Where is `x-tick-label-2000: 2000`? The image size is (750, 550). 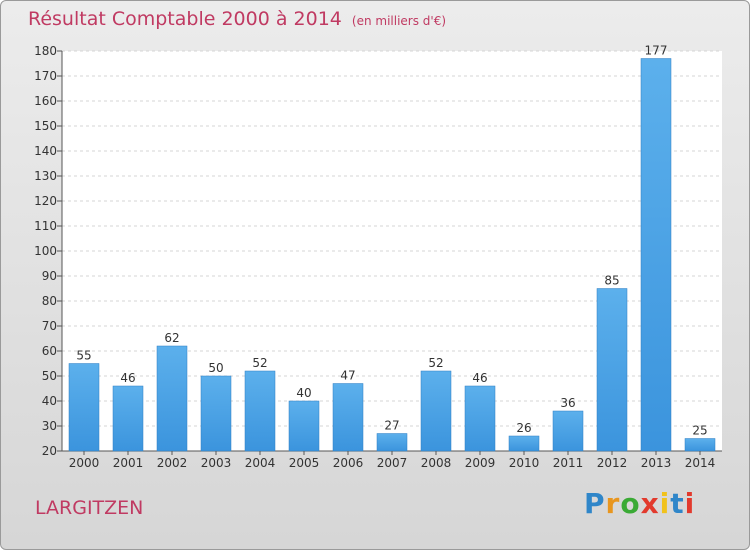
x-tick-label-2000: 2000 is located at coordinates (84, 463).